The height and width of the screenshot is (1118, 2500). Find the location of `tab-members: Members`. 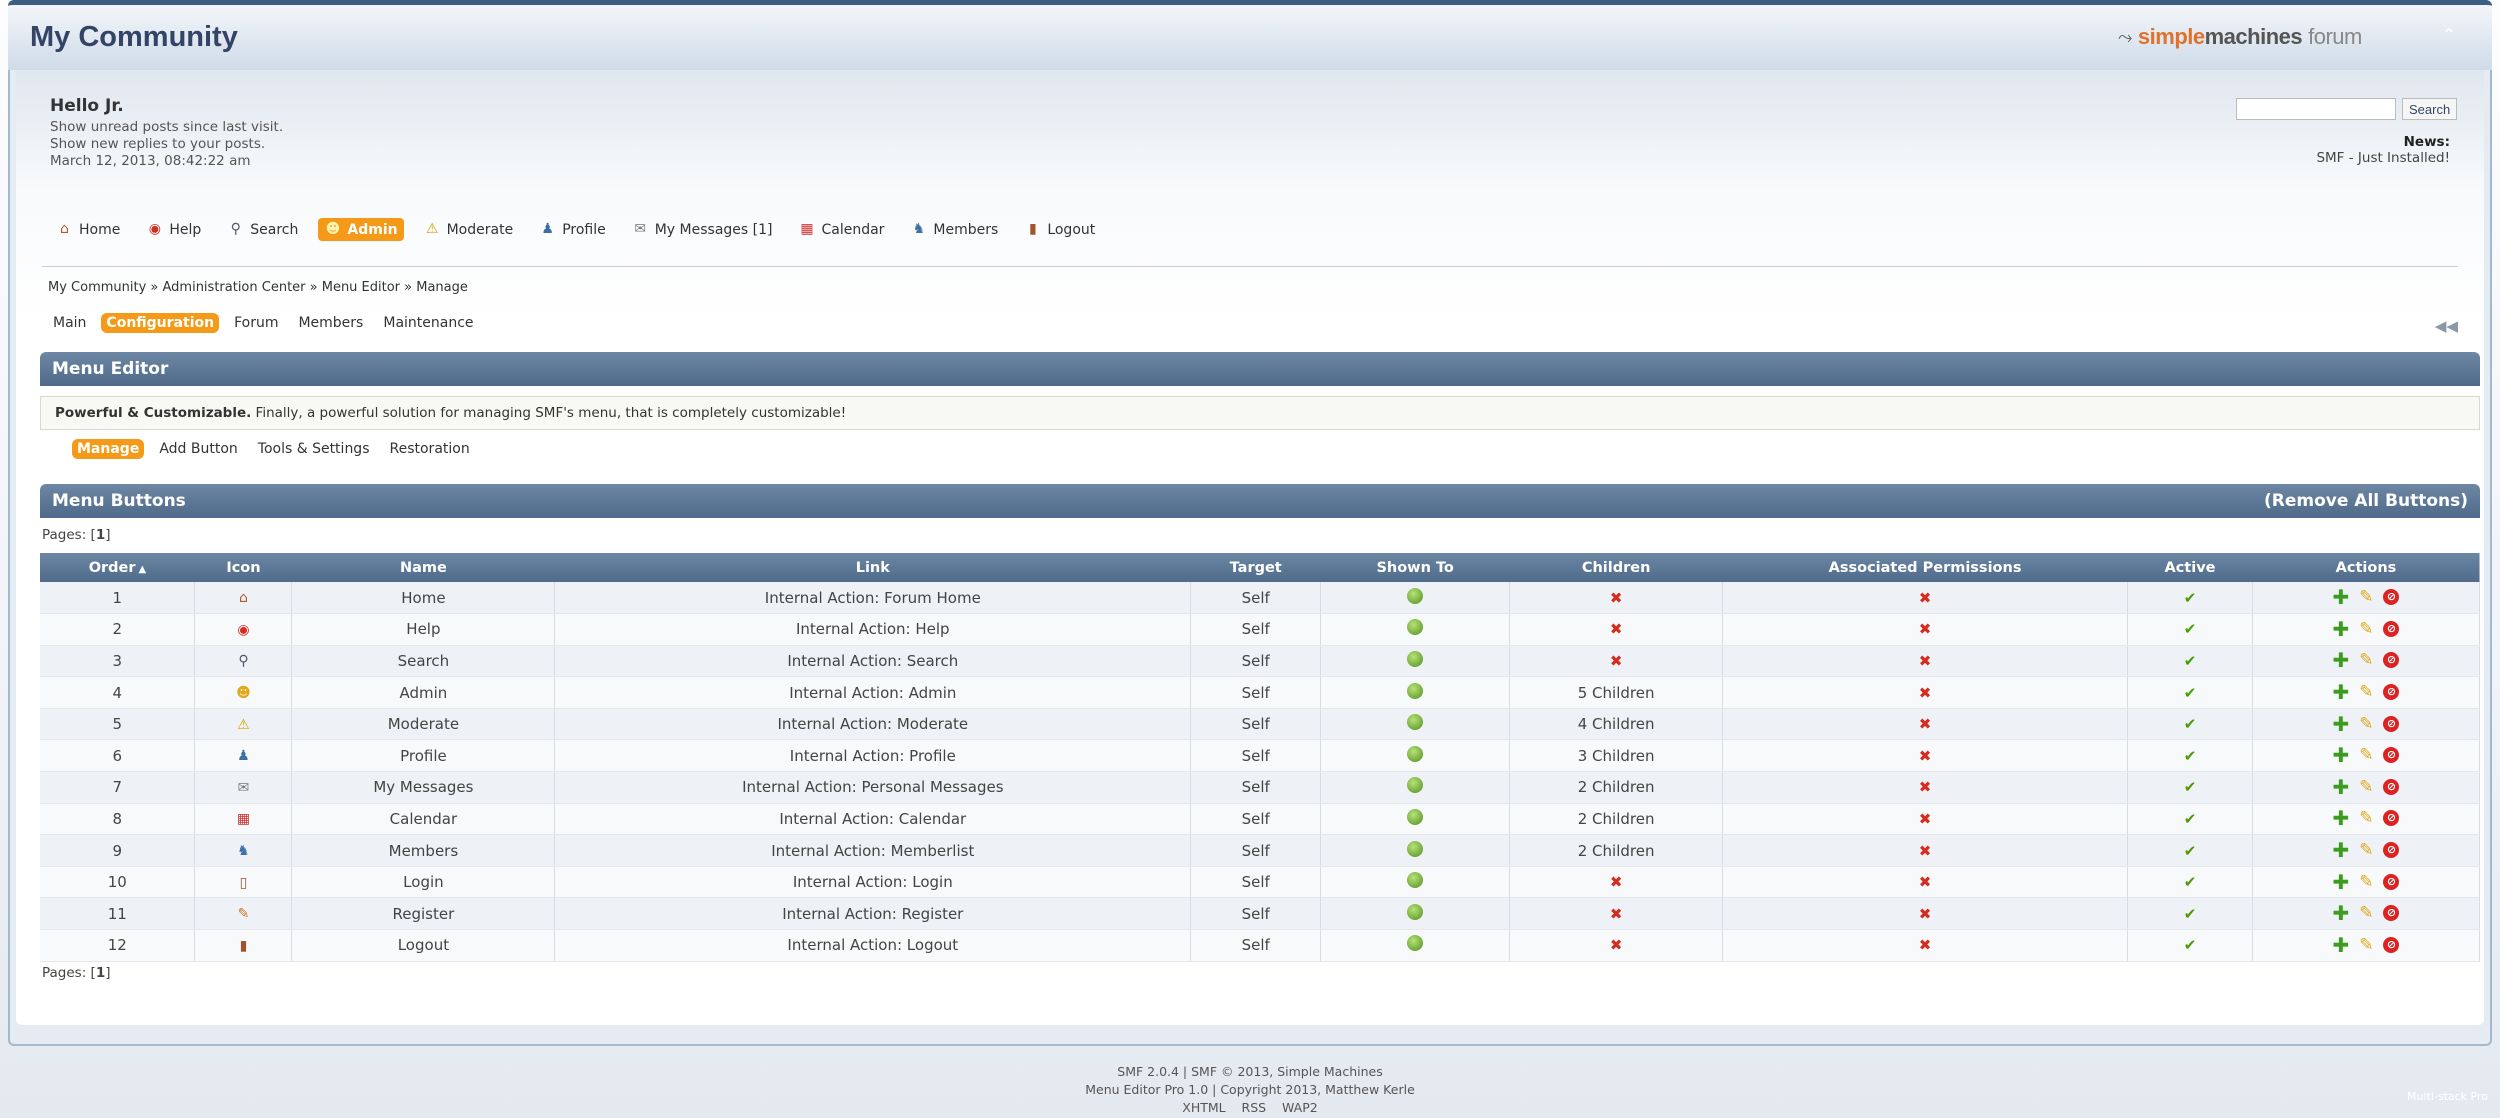

tab-members: Members is located at coordinates (331, 323).